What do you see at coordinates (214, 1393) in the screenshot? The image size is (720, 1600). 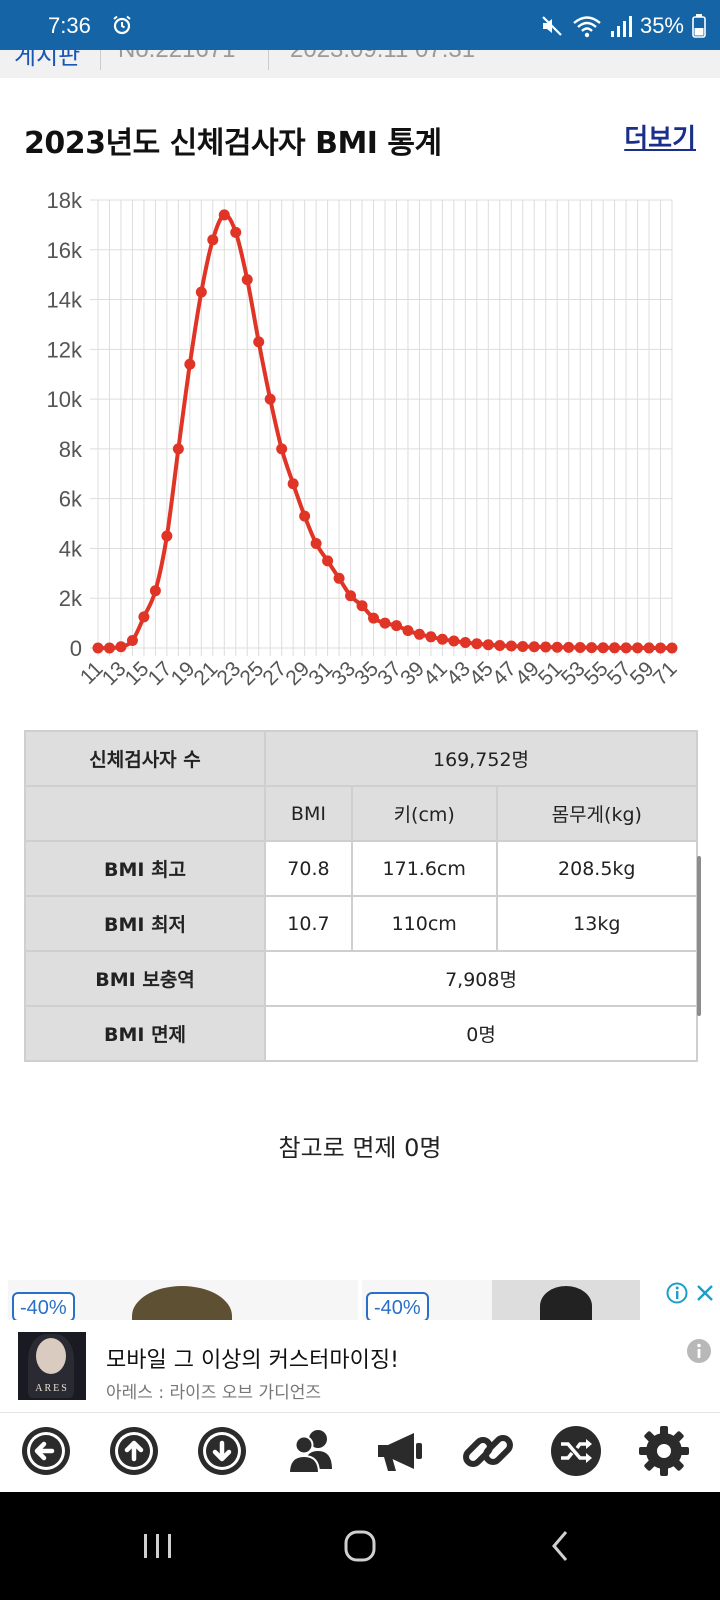 I see `ad-advertiser: 아레스 : 라이즈 오브 가디언즈` at bounding box center [214, 1393].